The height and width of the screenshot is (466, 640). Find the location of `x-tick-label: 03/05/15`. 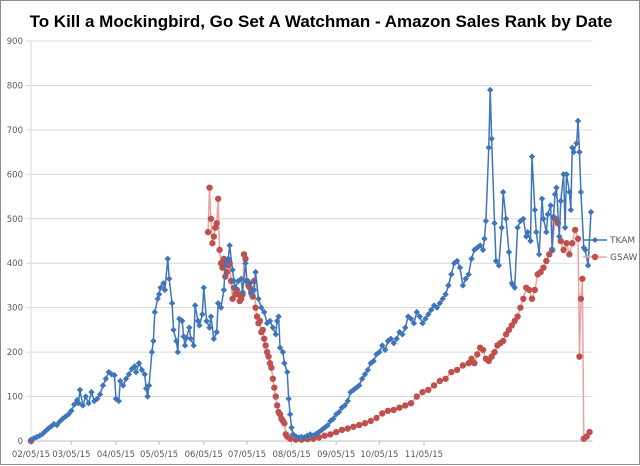

x-tick-label: 03/05/15 is located at coordinates (71, 455).